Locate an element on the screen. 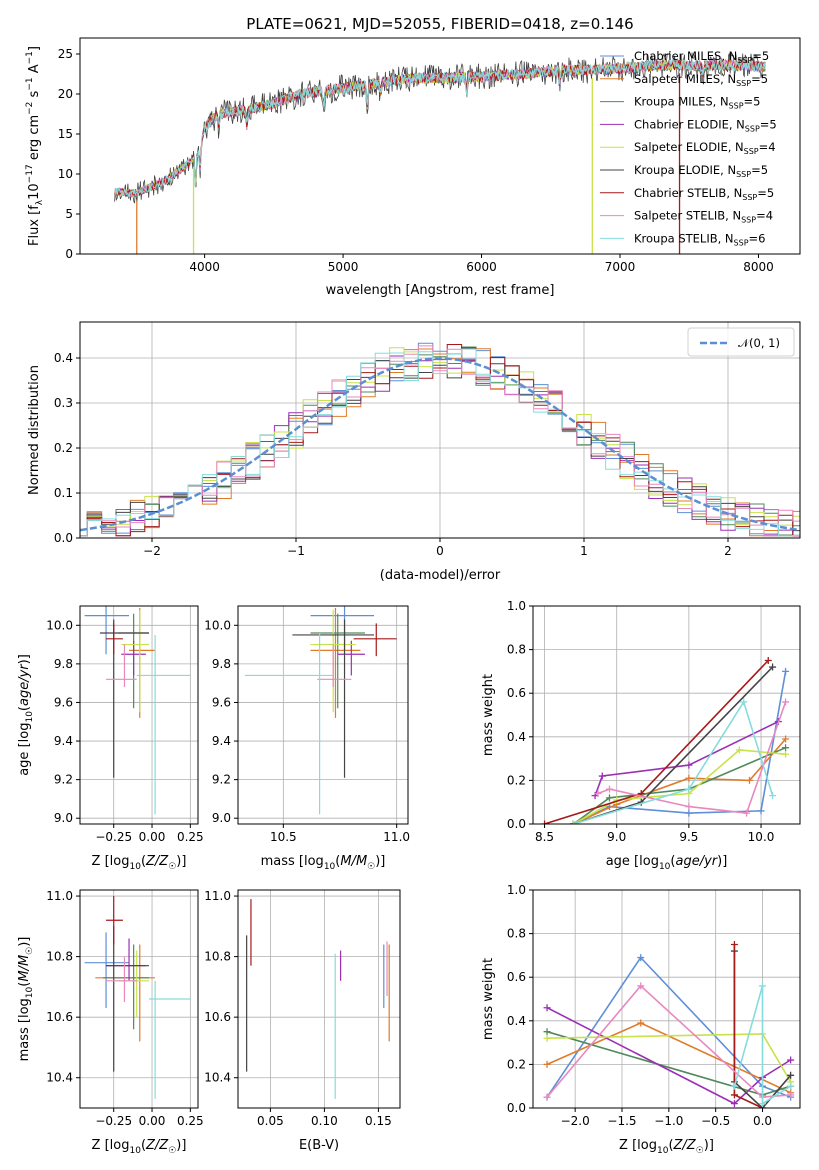  mass-vs-extinction-xtick-label-1: 0.10 is located at coordinates (324, 1121).